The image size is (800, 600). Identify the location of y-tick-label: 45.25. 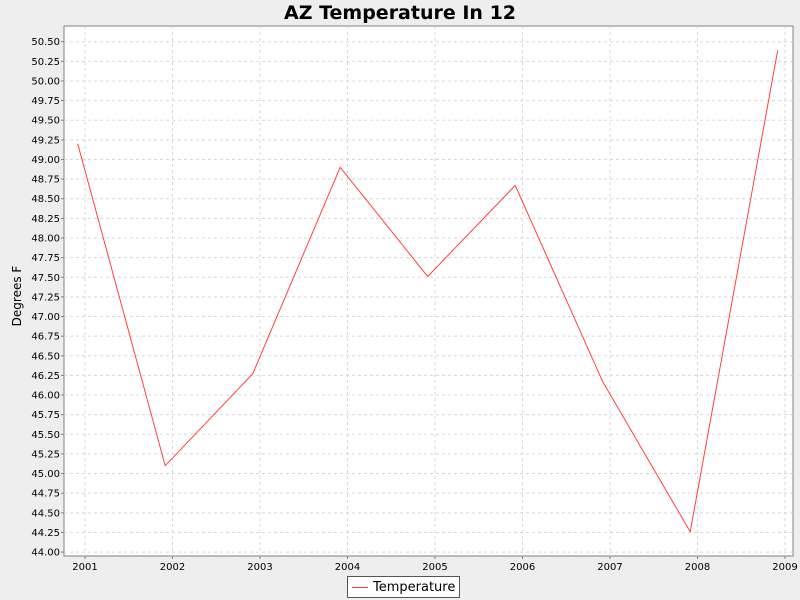
(45, 454).